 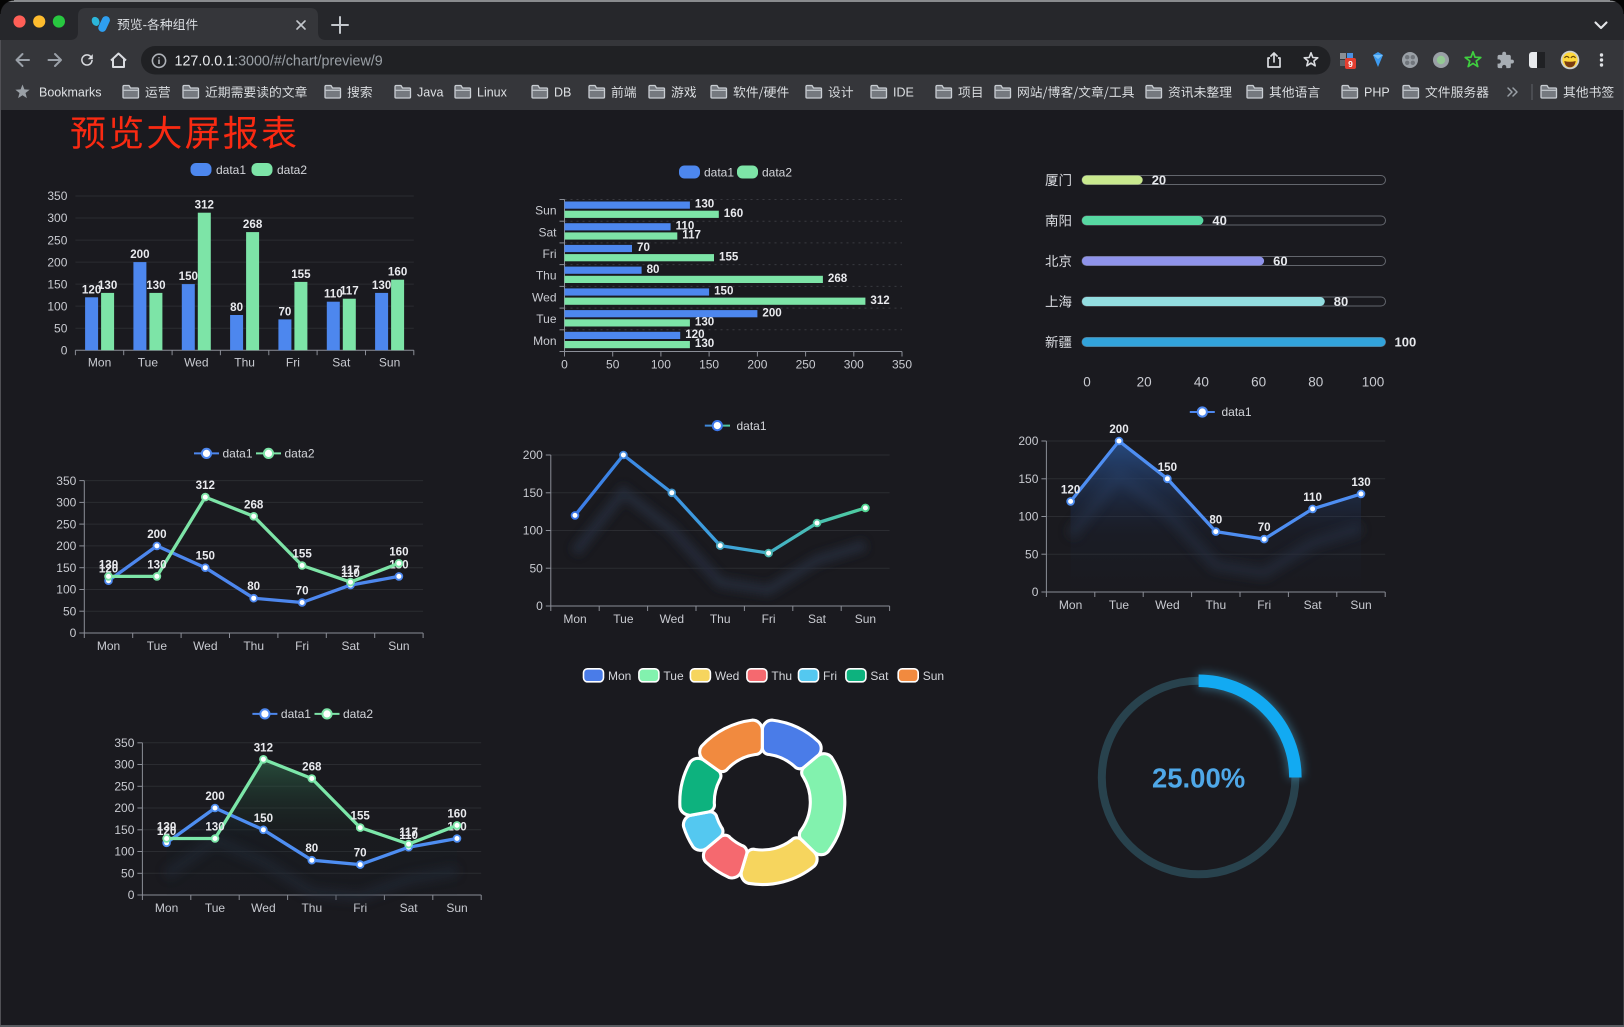 I want to click on svg-text: 300, so click(x=66, y=503).